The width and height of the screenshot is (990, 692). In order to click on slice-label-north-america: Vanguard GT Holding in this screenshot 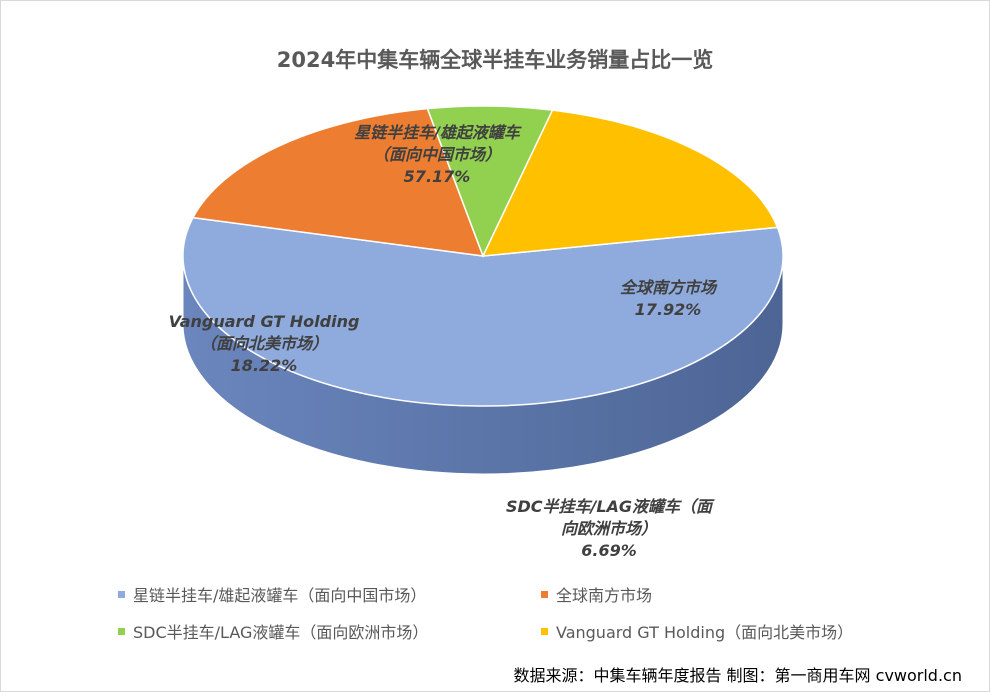, I will do `click(264, 321)`.